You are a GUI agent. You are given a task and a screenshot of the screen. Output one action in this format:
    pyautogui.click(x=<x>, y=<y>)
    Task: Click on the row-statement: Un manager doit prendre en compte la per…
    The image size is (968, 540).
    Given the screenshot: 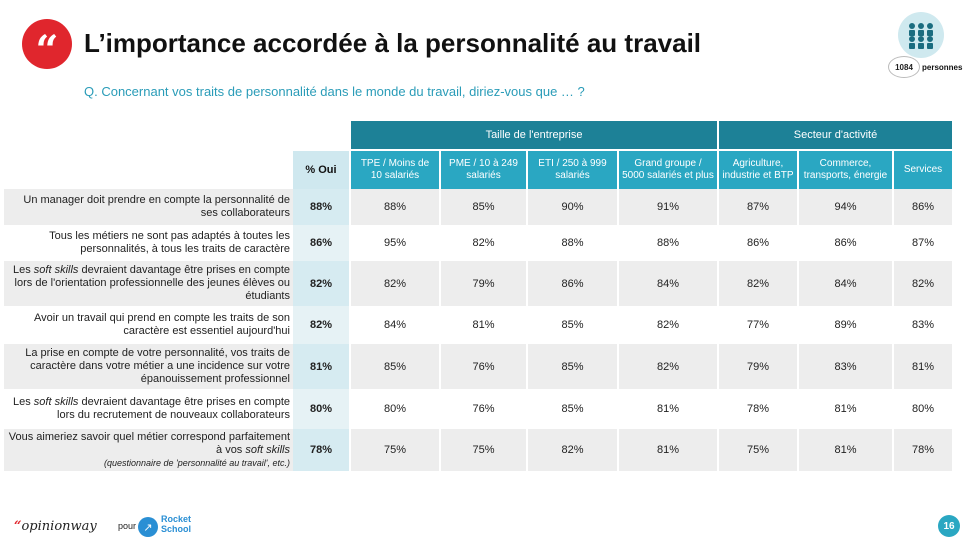 What is the action you would take?
    pyautogui.click(x=148, y=207)
    